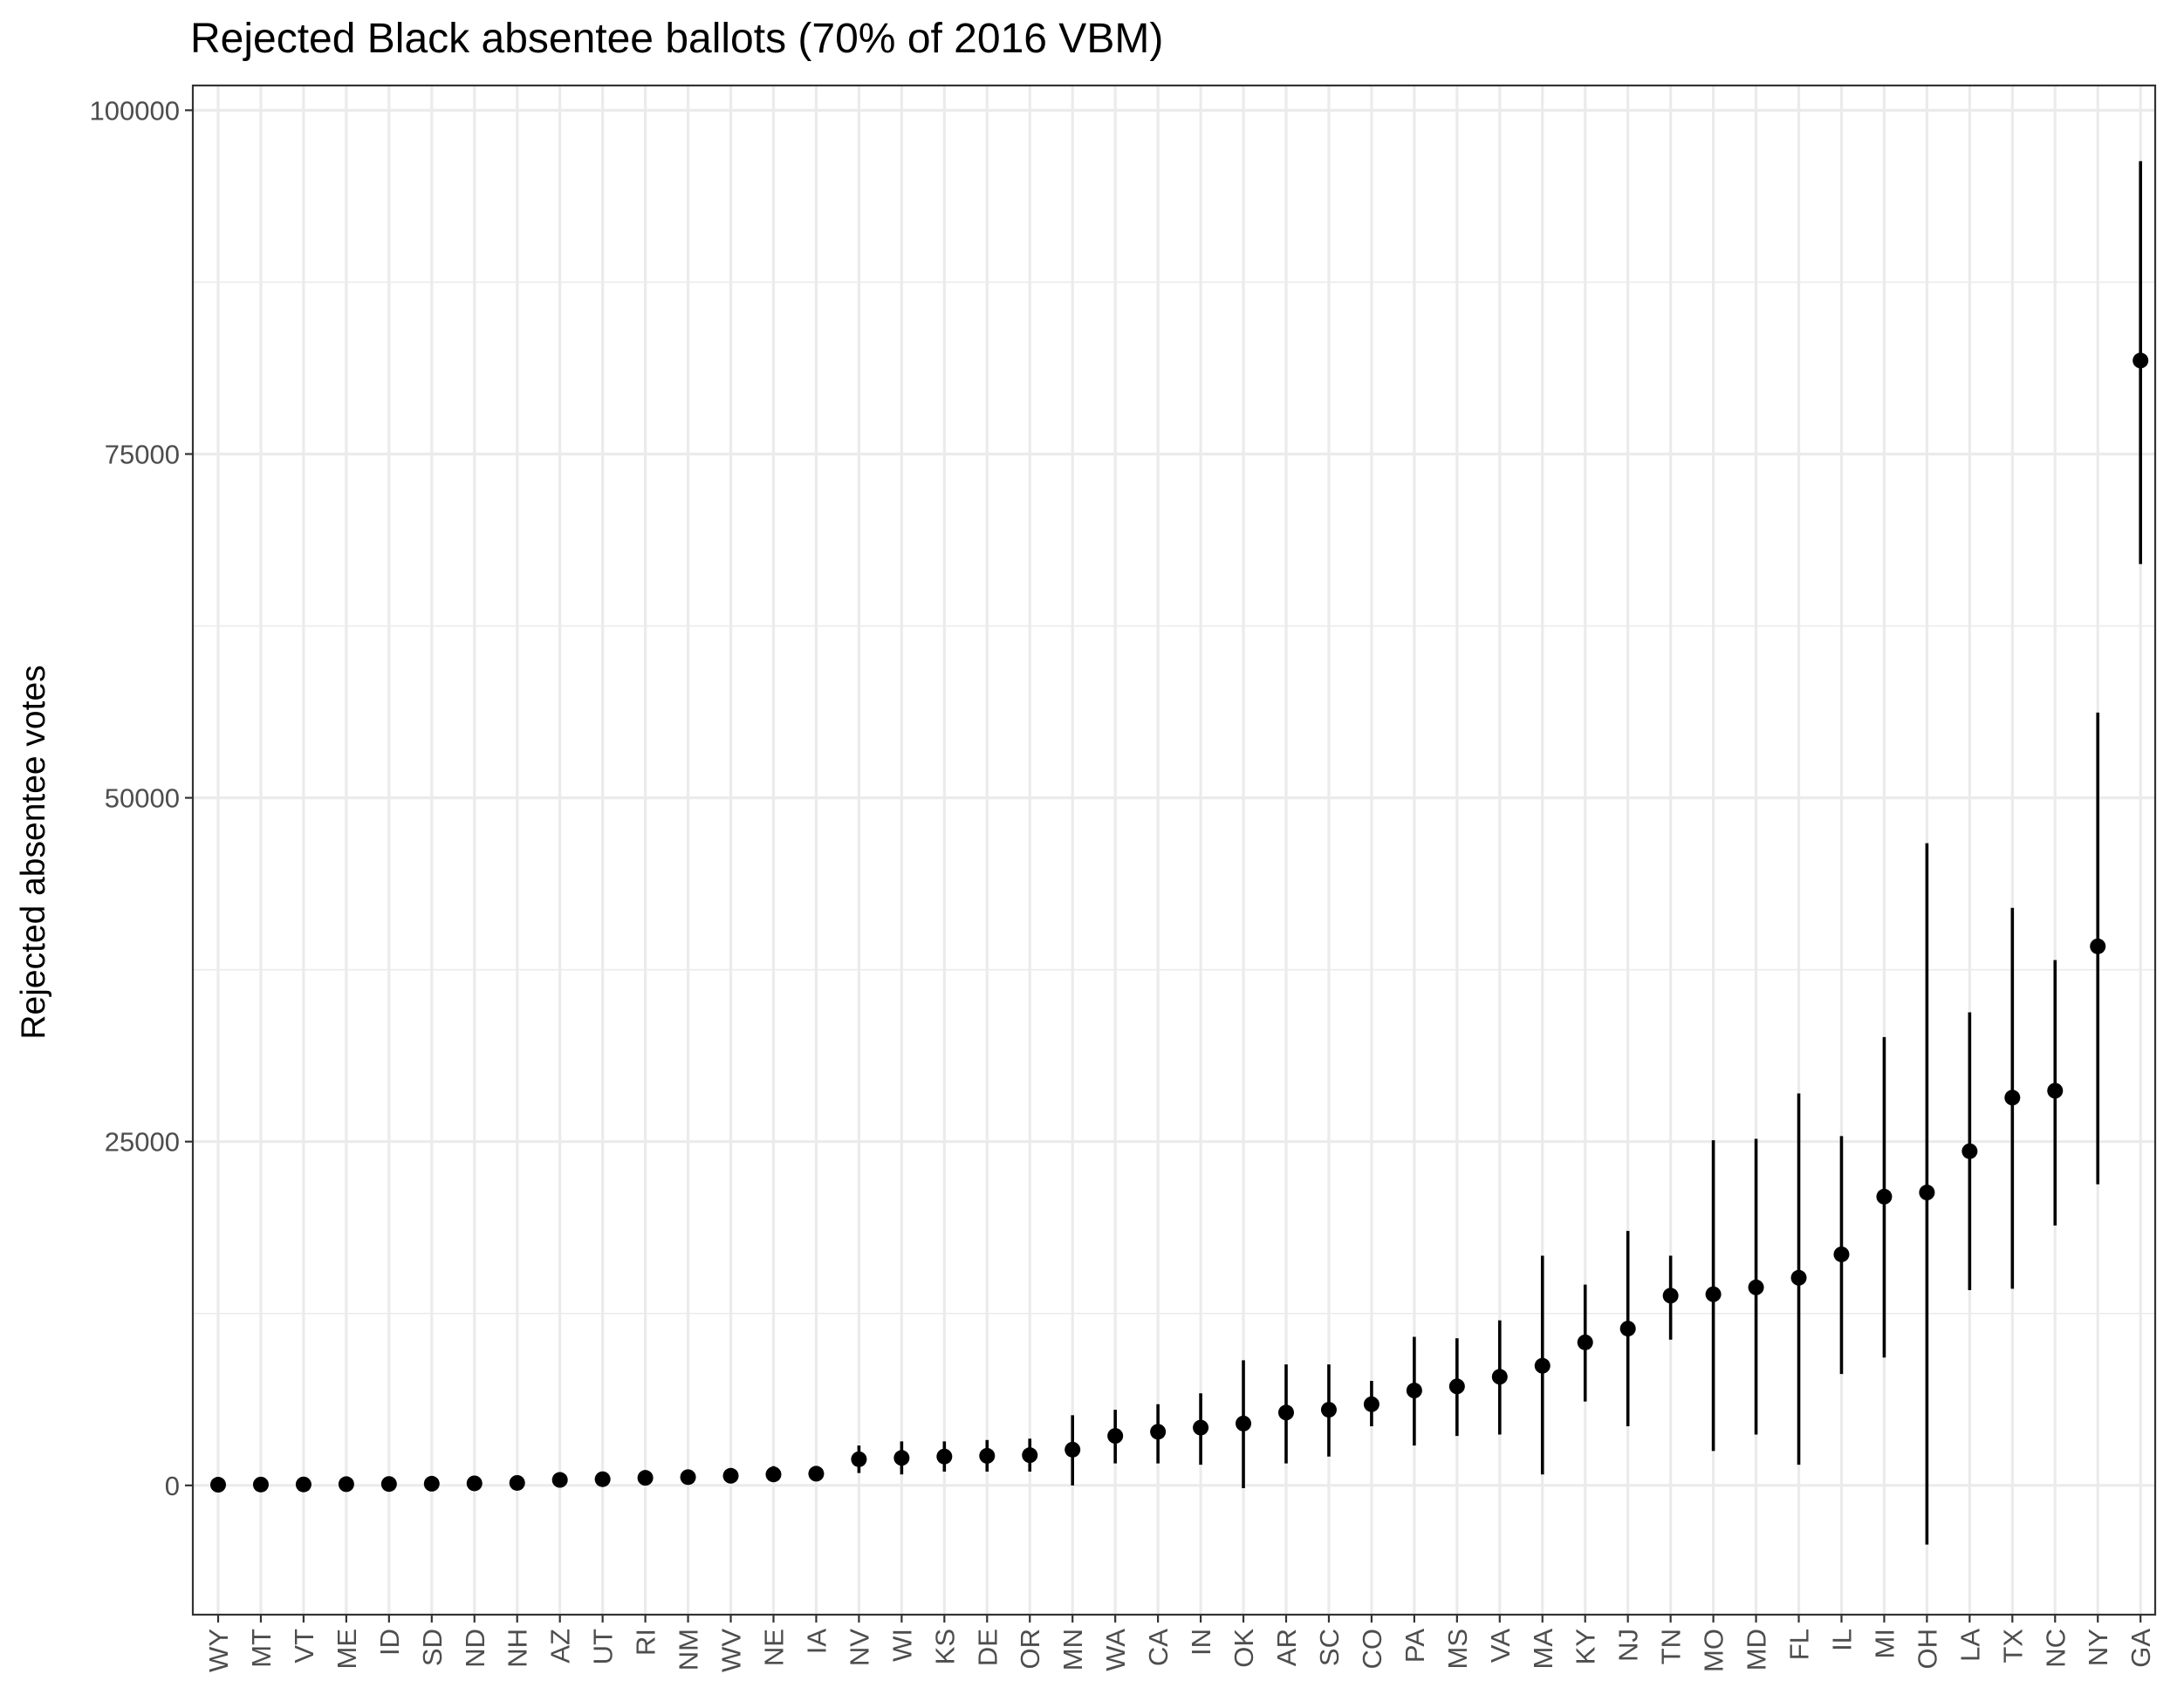 The height and width of the screenshot is (1708, 2177). I want to click on point-ut, so click(602, 1479).